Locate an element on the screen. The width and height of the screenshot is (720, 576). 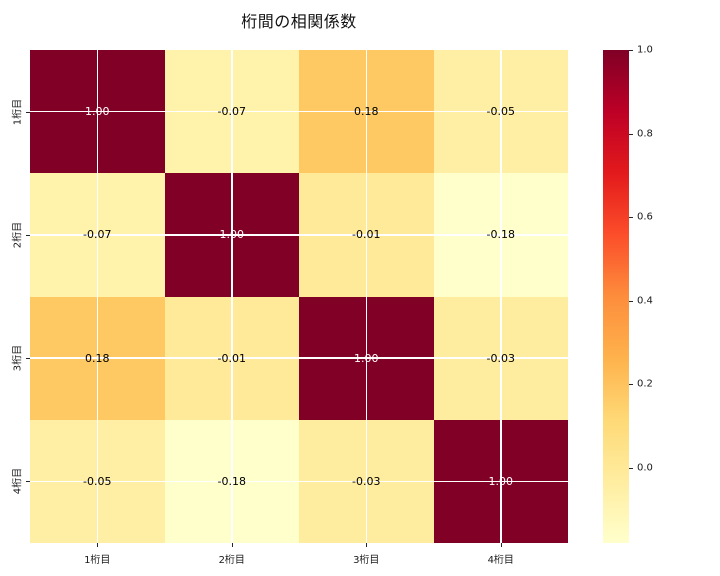
x-axis-tick-label: 3桁目 is located at coordinates (366, 560).